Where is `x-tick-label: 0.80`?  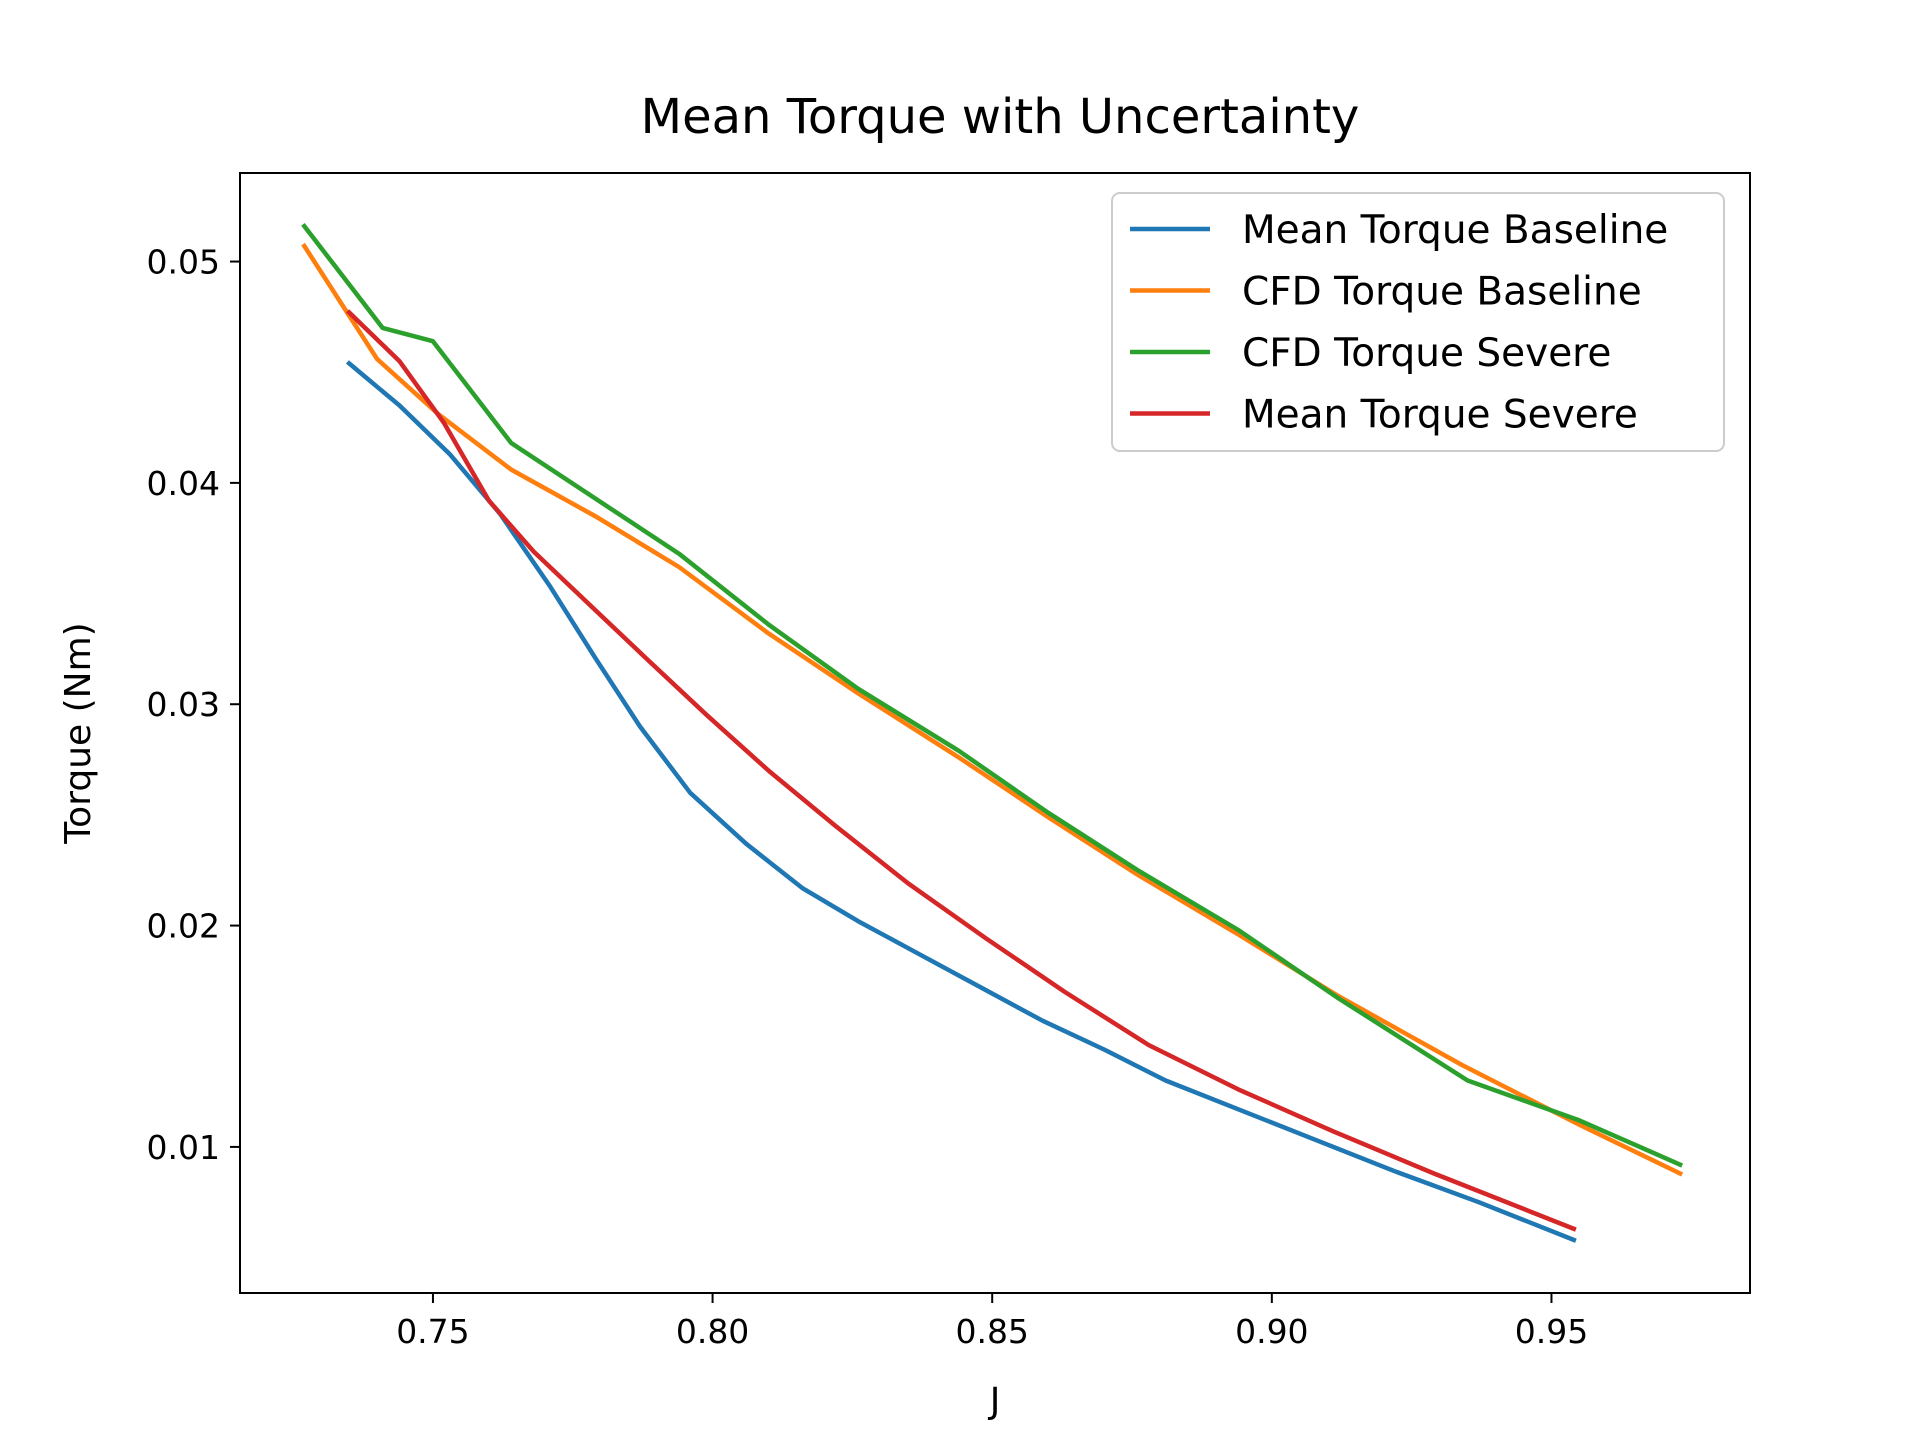
x-tick-label: 0.80 is located at coordinates (712, 1331).